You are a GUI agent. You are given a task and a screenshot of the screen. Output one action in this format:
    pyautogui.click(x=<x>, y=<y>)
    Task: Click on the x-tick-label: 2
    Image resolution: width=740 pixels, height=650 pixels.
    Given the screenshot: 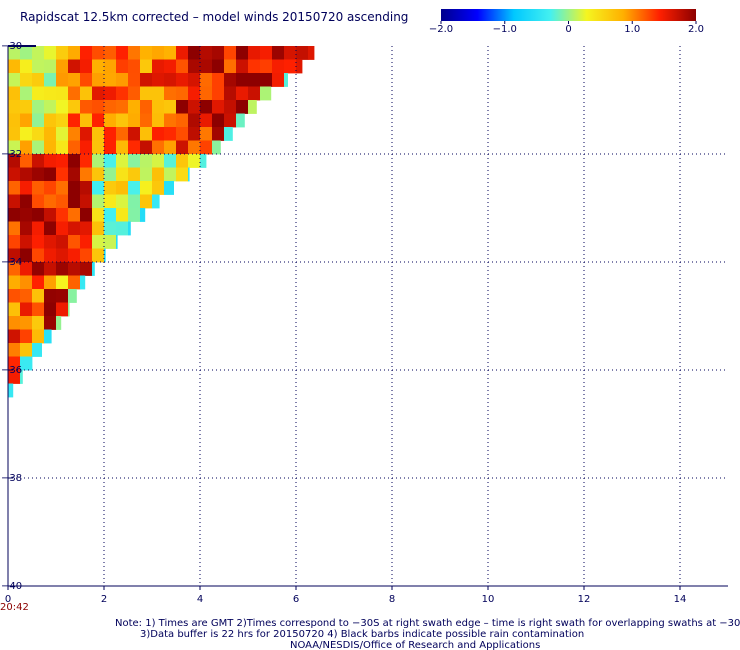 What is the action you would take?
    pyautogui.click(x=104, y=599)
    